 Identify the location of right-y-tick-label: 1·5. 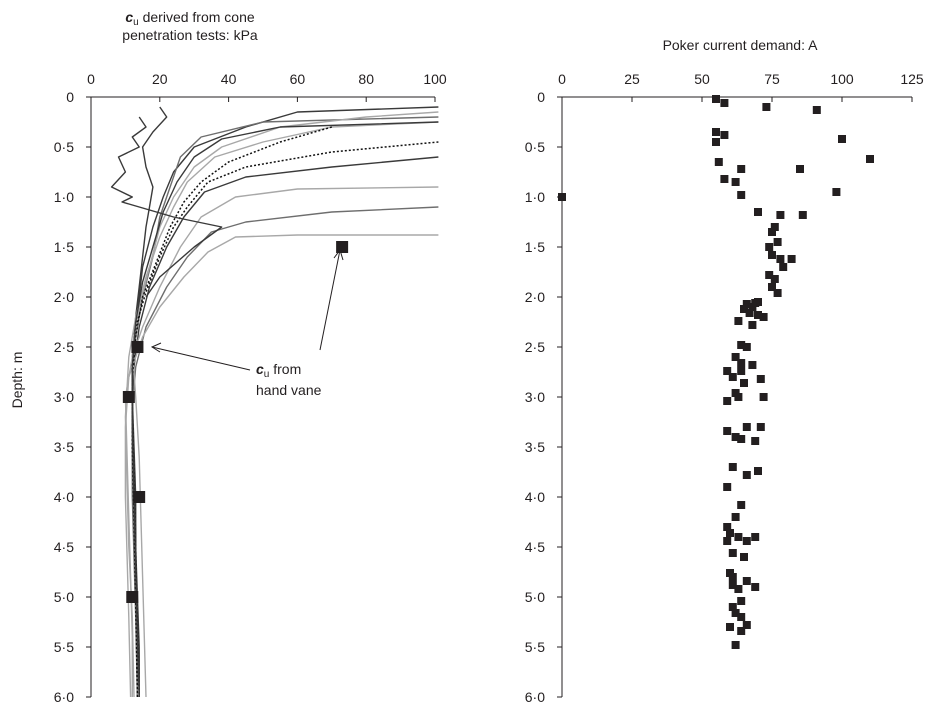
(535, 247).